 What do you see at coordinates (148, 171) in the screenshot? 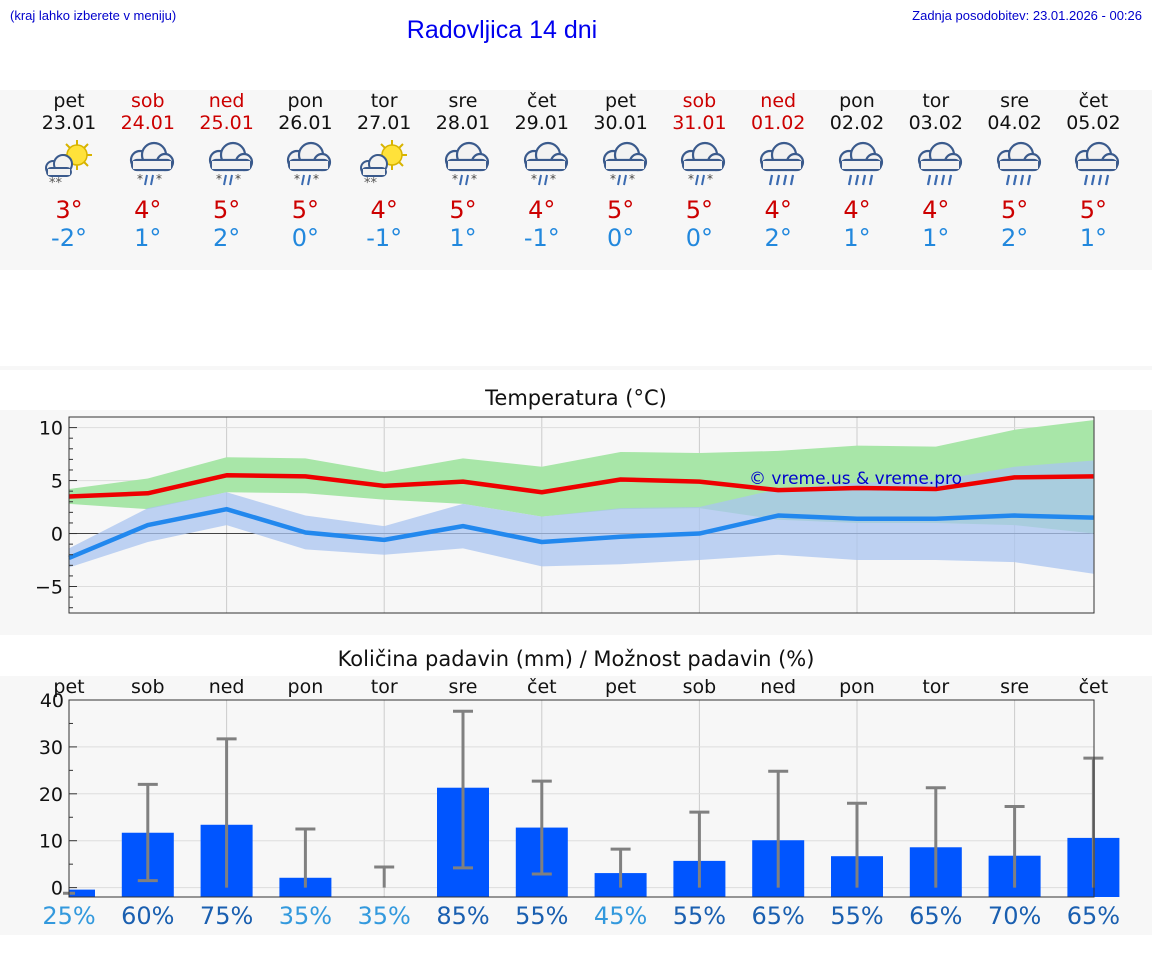
I see `day-column: sob 24.01 * * 4° 1°` at bounding box center [148, 171].